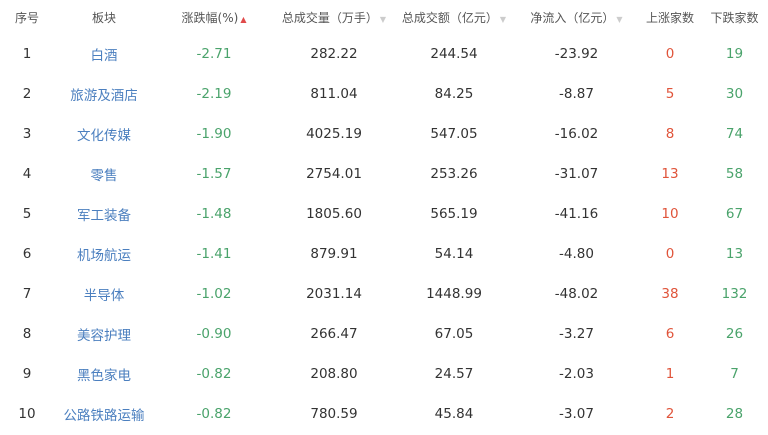 The width and height of the screenshot is (768, 435). What do you see at coordinates (384, 334) in the screenshot?
I see `table-row: 8 美容护理 -0.90 266.47 67.05 -3.27 6 26` at bounding box center [384, 334].